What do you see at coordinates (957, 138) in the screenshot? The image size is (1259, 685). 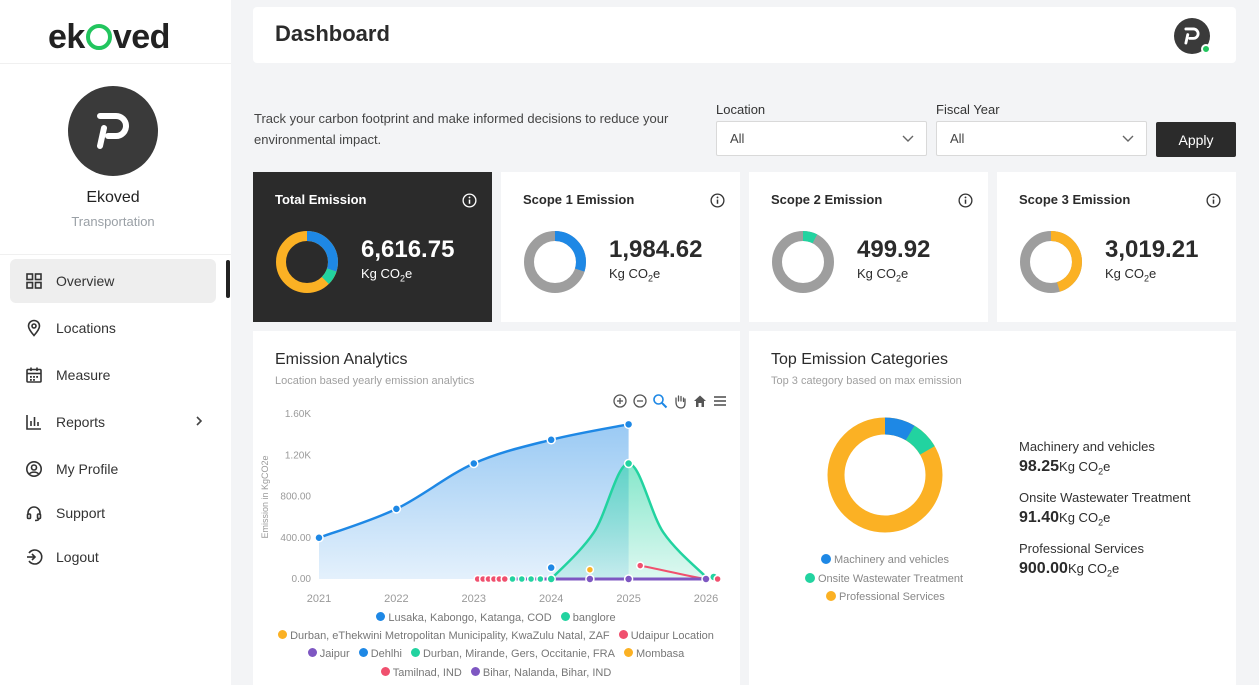 I see `fiscal-year-select-value: All` at bounding box center [957, 138].